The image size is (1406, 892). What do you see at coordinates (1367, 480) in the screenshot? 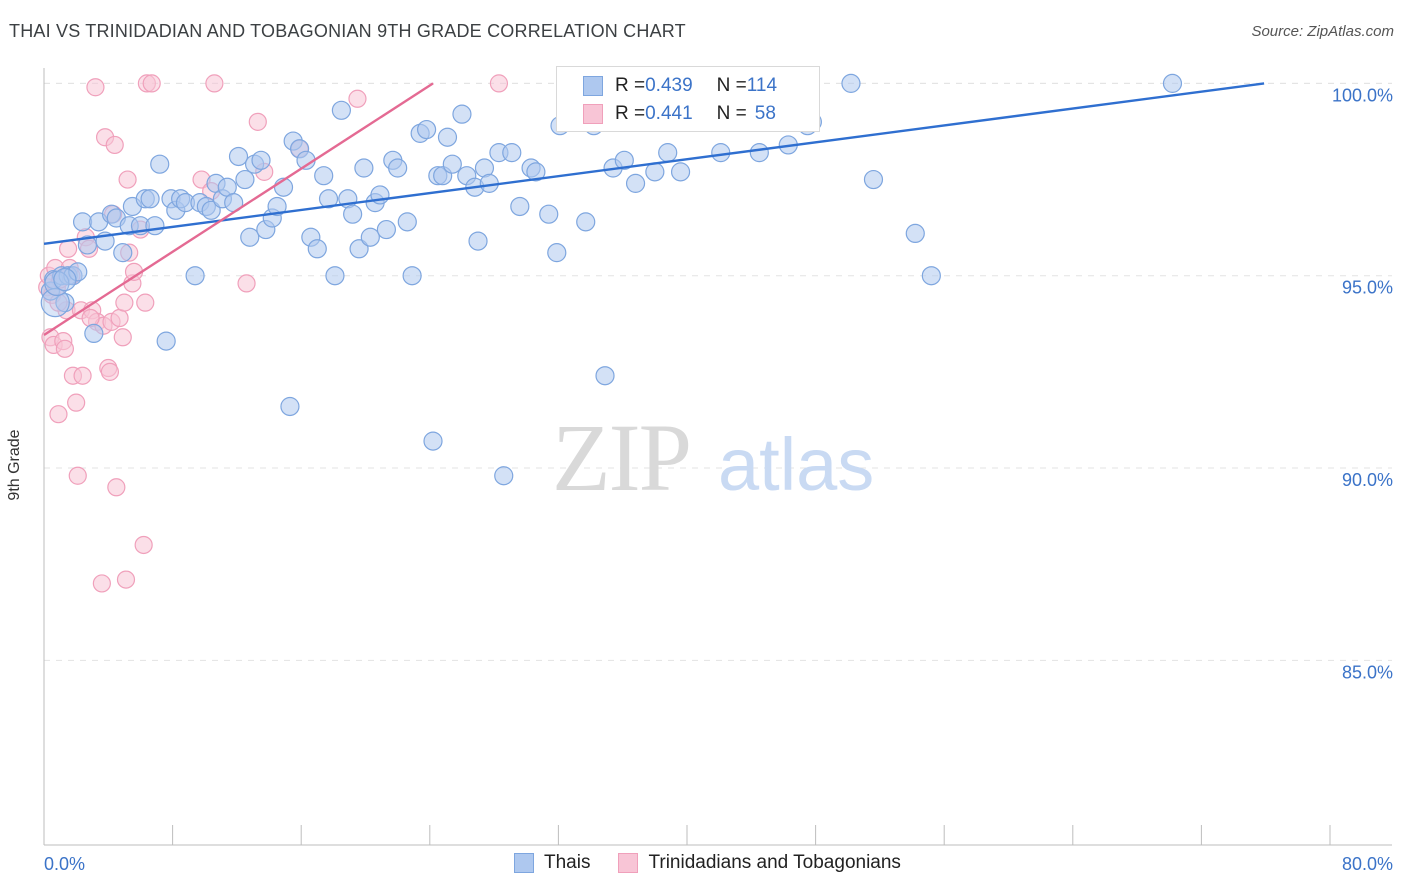
I see `y-tick-label: 90.0%` at bounding box center [1367, 480].